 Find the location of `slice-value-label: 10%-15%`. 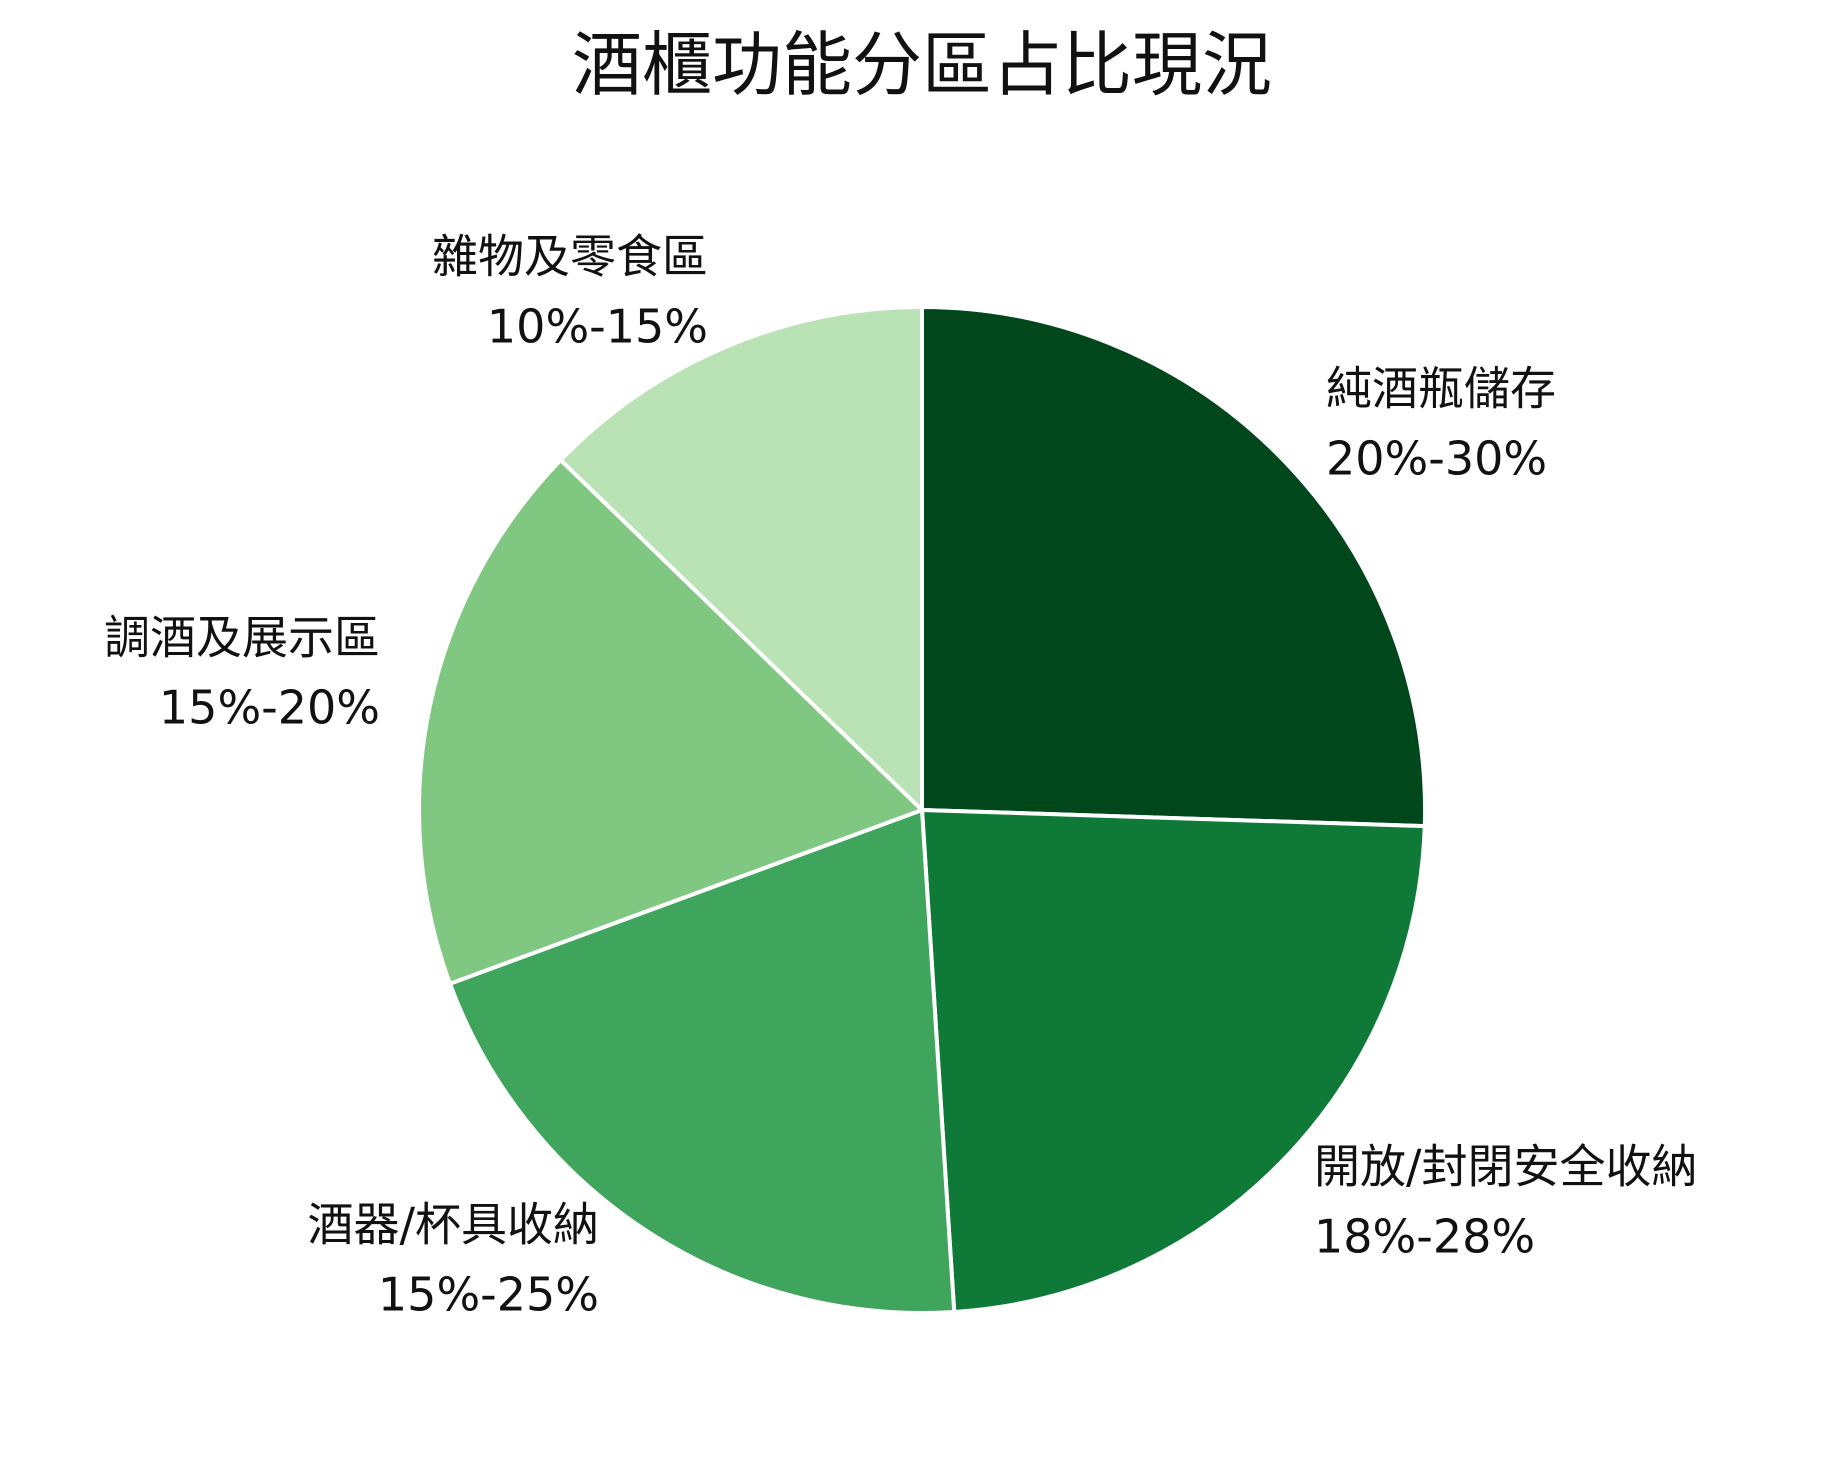

slice-value-label: 10%-15% is located at coordinates (597, 327).